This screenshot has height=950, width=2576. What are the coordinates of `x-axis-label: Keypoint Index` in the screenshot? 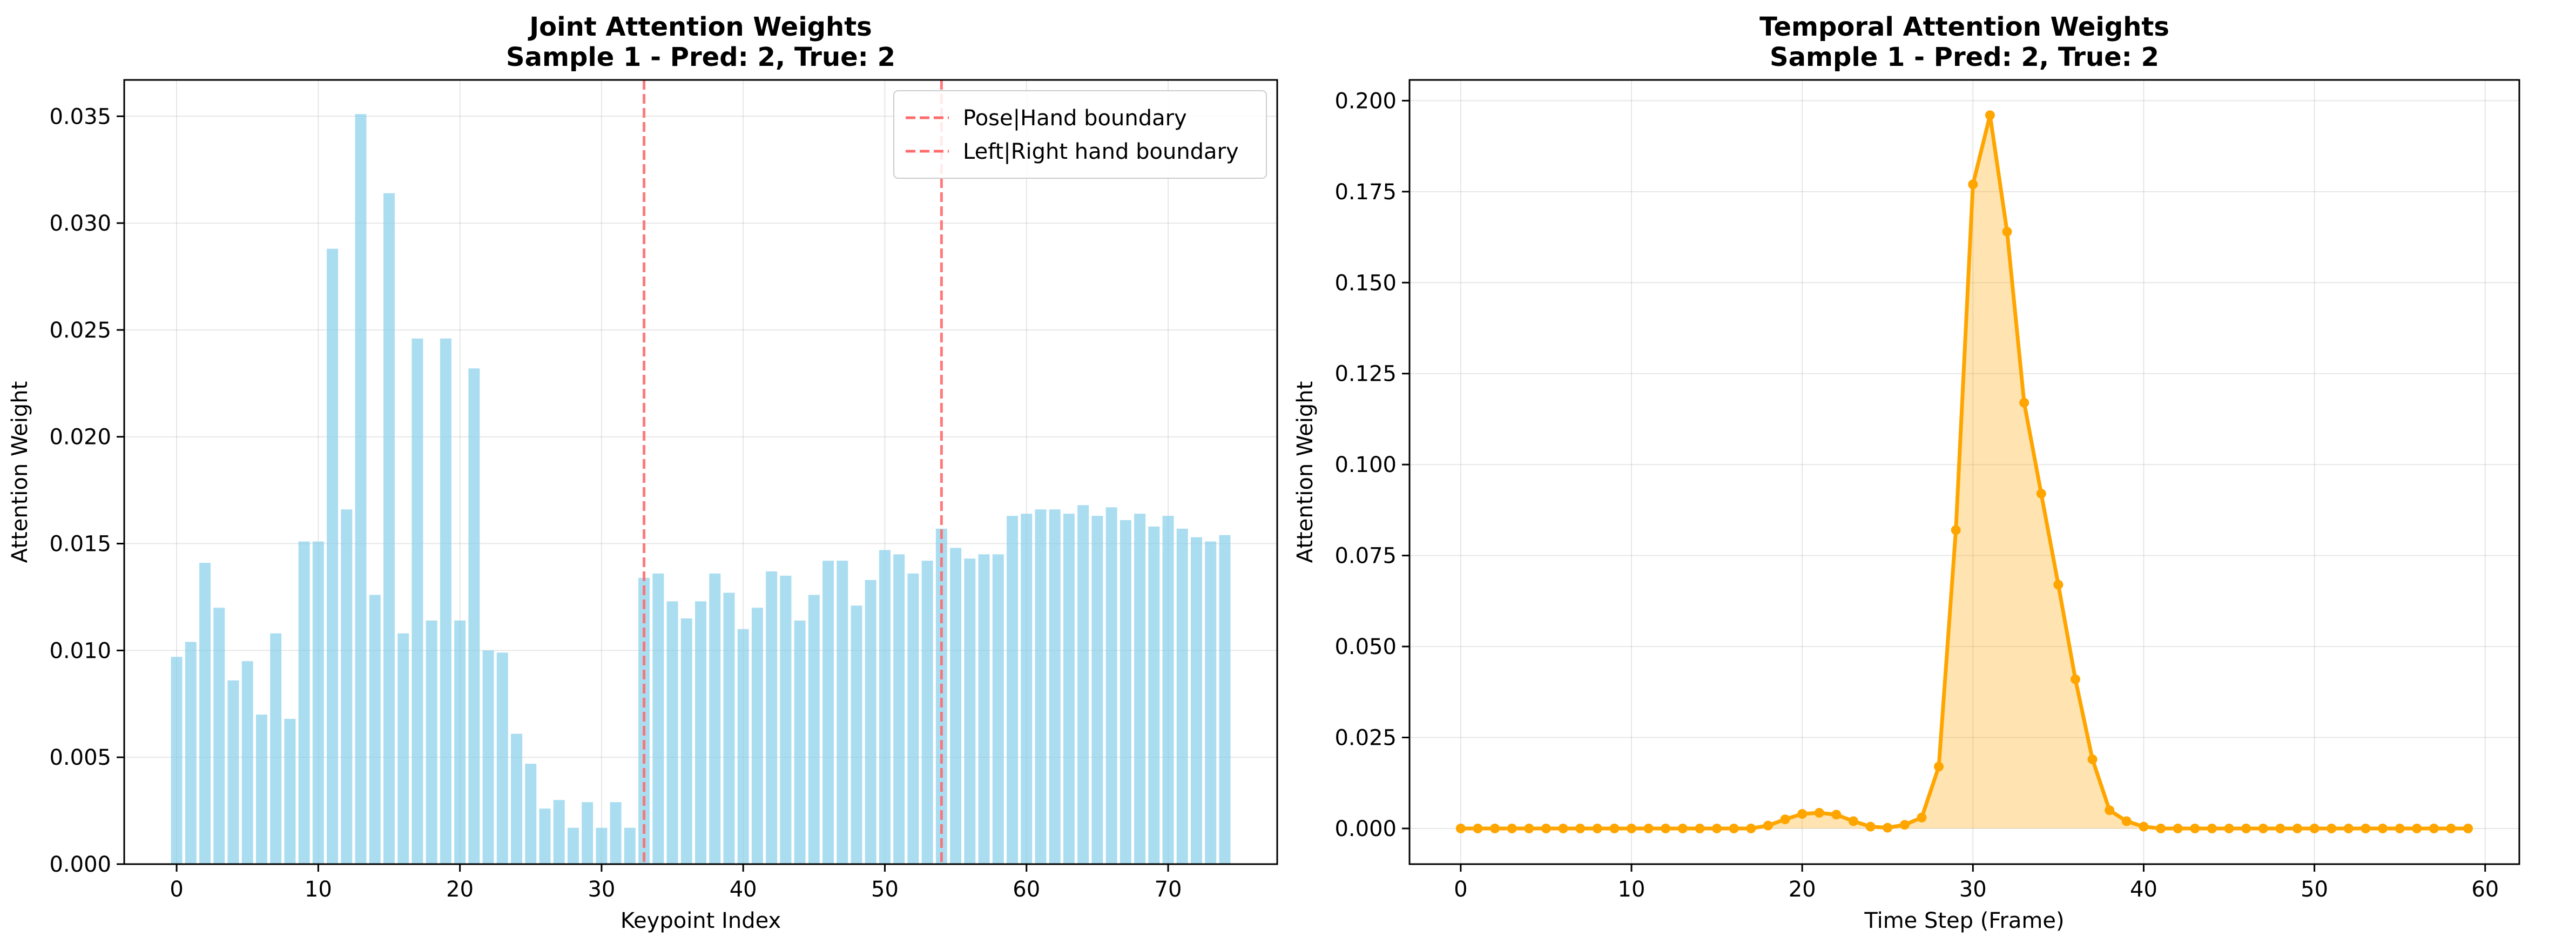 It's located at (701, 920).